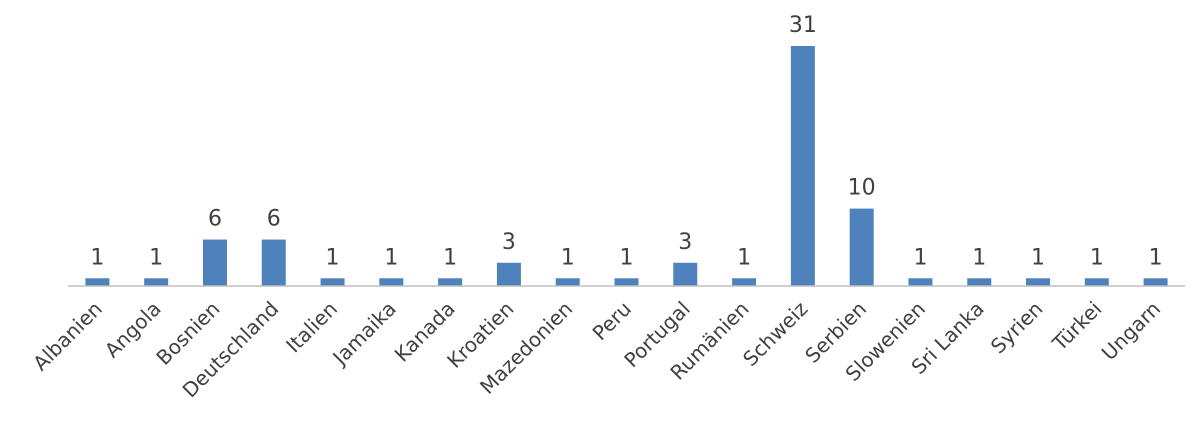 This screenshot has height=441, width=1193. Describe the element at coordinates (1038, 282) in the screenshot. I see `bar-syrien` at that location.